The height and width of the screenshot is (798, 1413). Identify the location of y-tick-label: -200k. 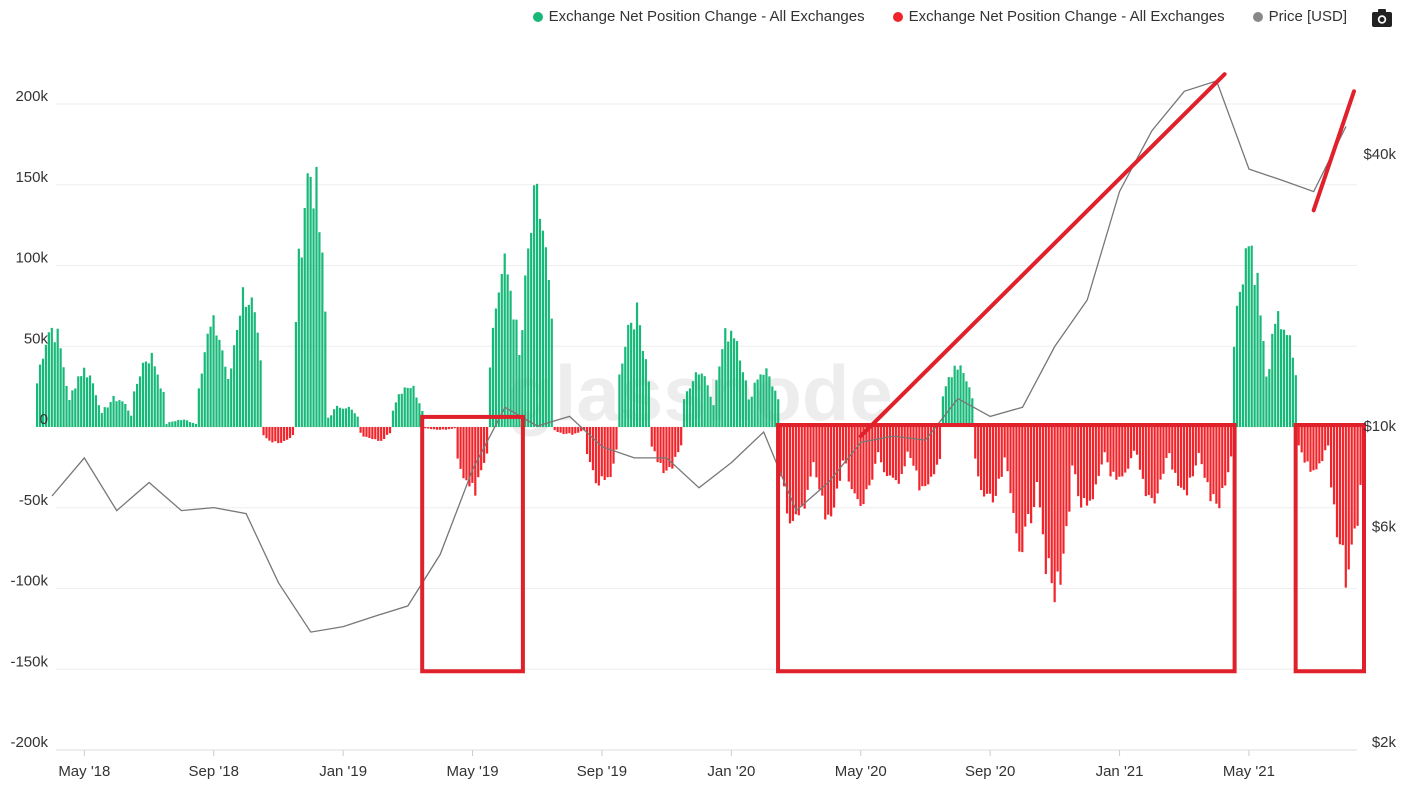
(29, 742).